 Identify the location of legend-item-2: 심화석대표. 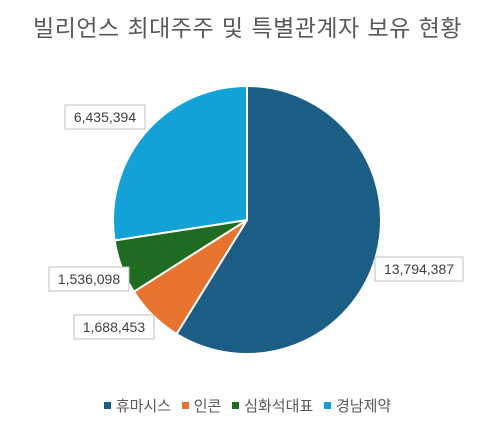
(272, 405).